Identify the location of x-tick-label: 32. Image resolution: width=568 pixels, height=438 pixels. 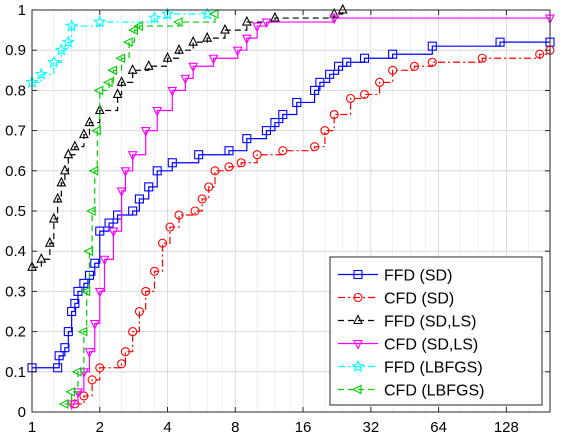
(370, 427).